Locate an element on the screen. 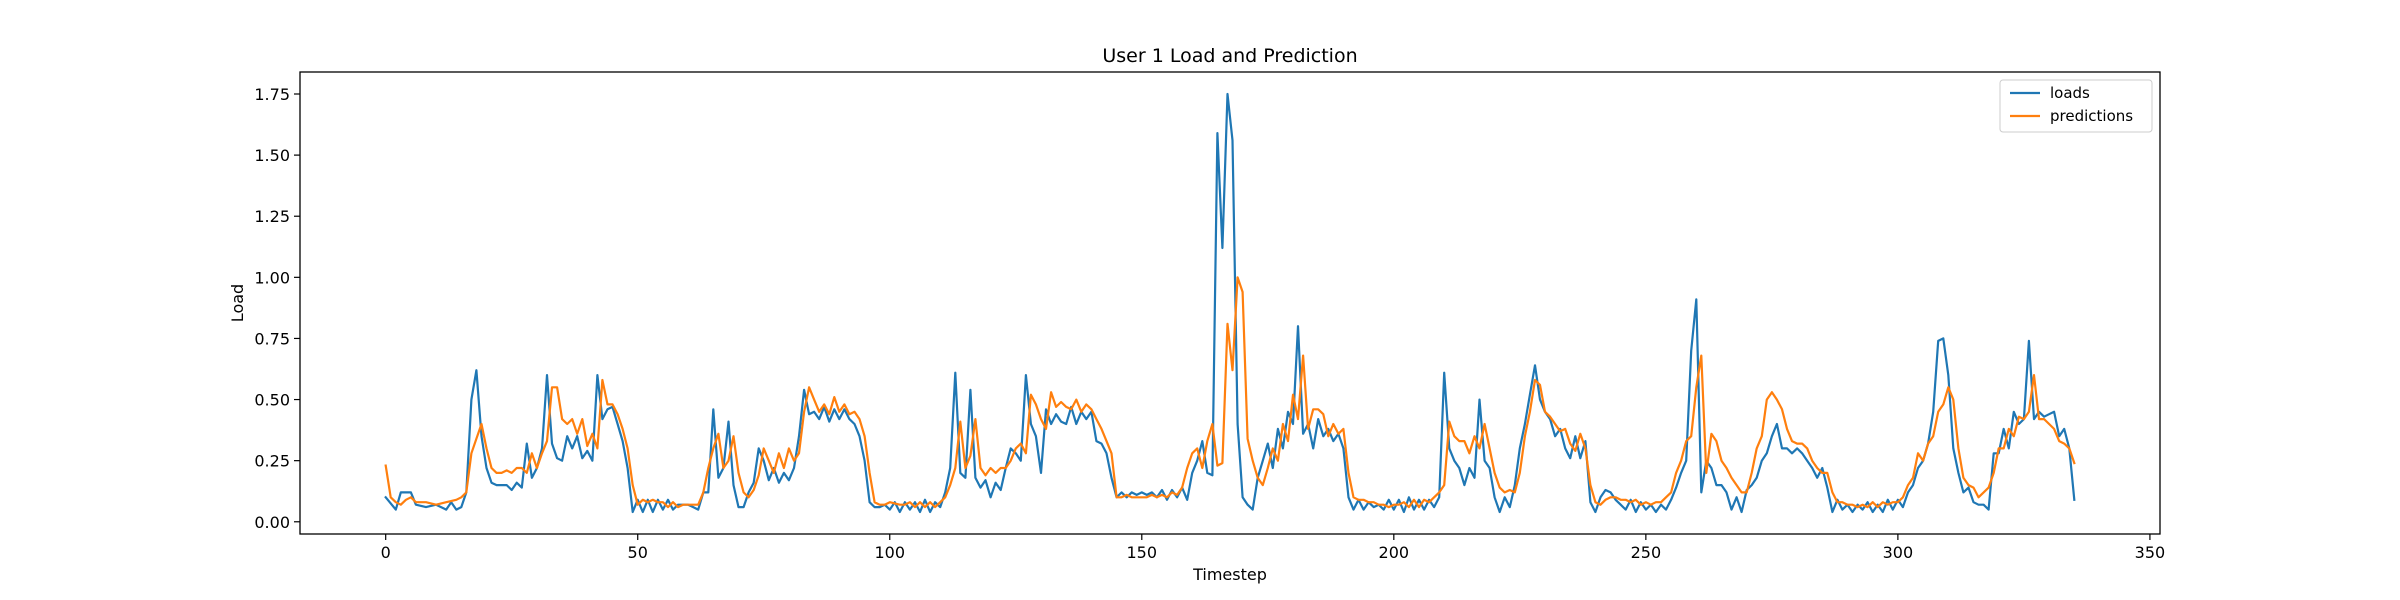 The image size is (2400, 600). y-axis: 0.00 0.25 0.50 0.75 1.00 1.25 1.50 1.75 is located at coordinates (277, 308).